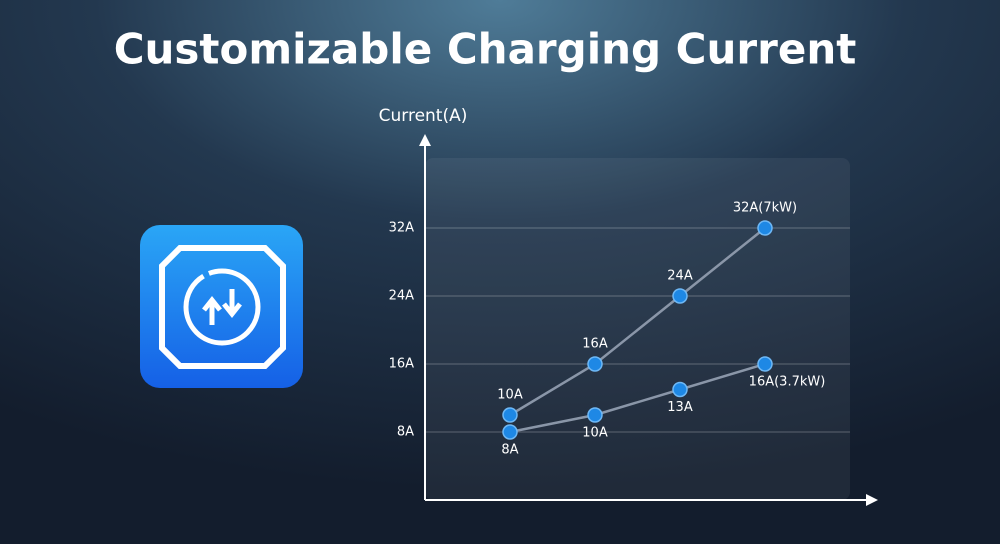 The image size is (1000, 548). I want to click on chart-title: Customizable Charging Current, so click(485, 49).